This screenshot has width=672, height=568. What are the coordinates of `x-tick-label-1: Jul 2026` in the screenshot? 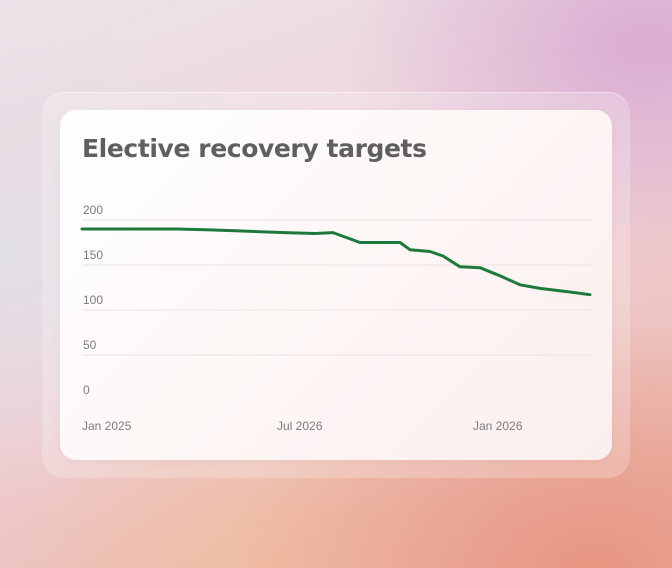 It's located at (300, 426).